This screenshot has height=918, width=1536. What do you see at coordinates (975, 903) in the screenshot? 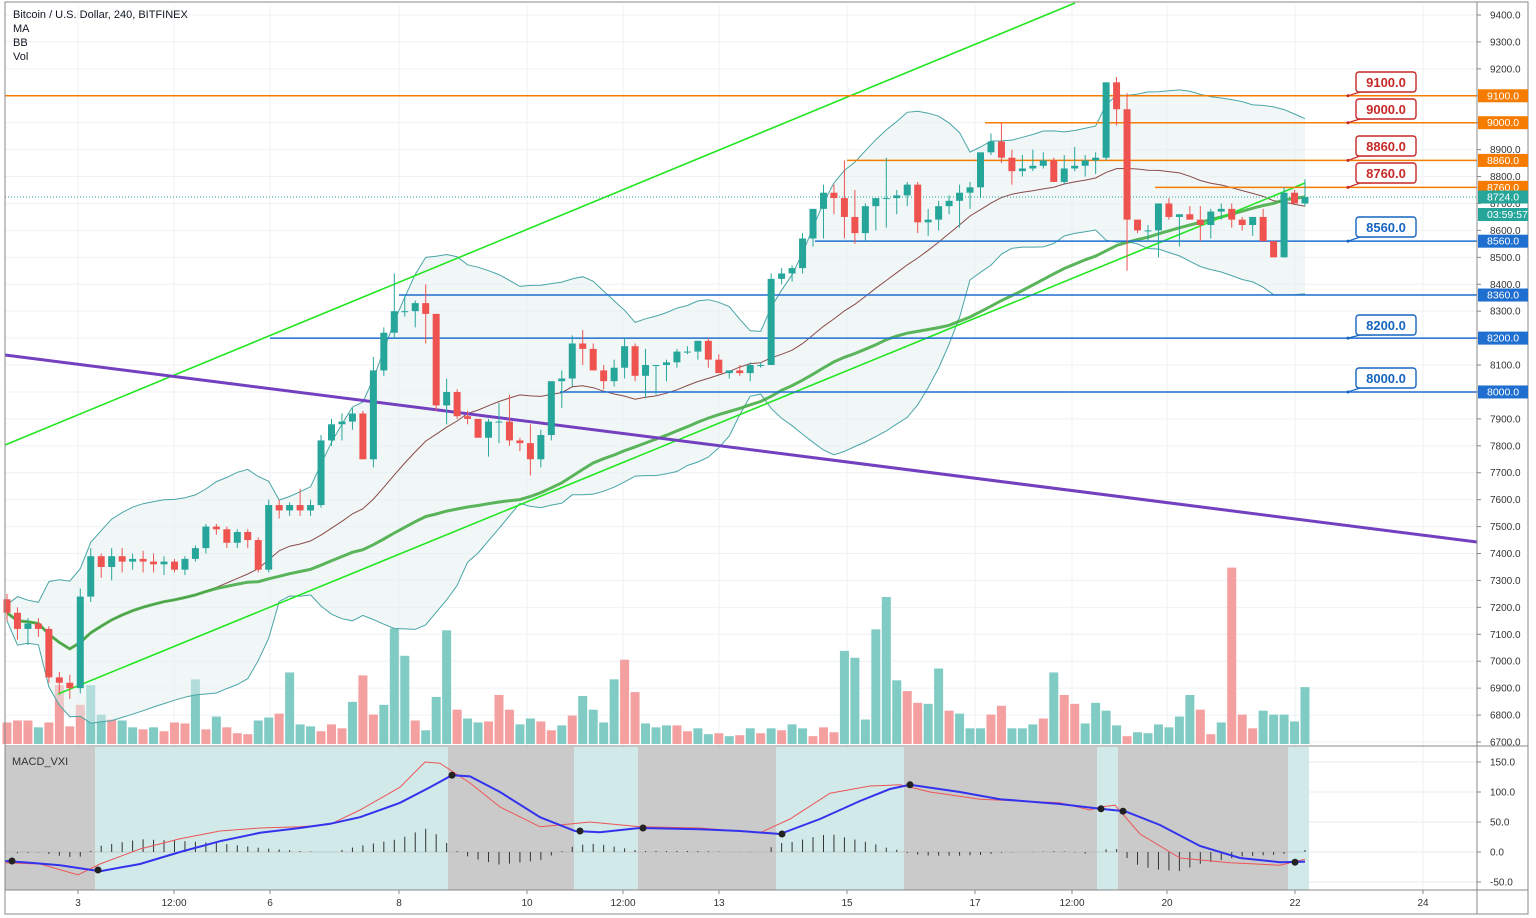
I see `time-tick-label: 17` at bounding box center [975, 903].